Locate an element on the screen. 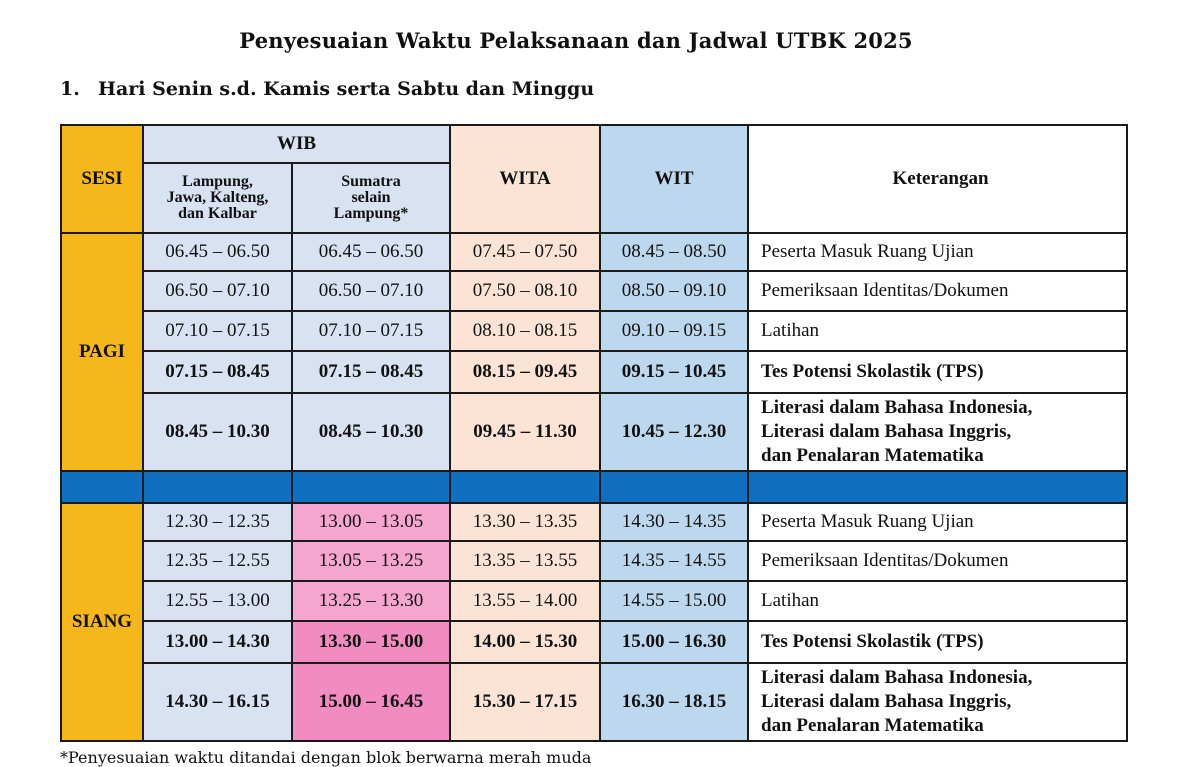 The image size is (1200, 767). wib-lampung-jawa-cell: 08.45 – 10.30 is located at coordinates (217, 432).